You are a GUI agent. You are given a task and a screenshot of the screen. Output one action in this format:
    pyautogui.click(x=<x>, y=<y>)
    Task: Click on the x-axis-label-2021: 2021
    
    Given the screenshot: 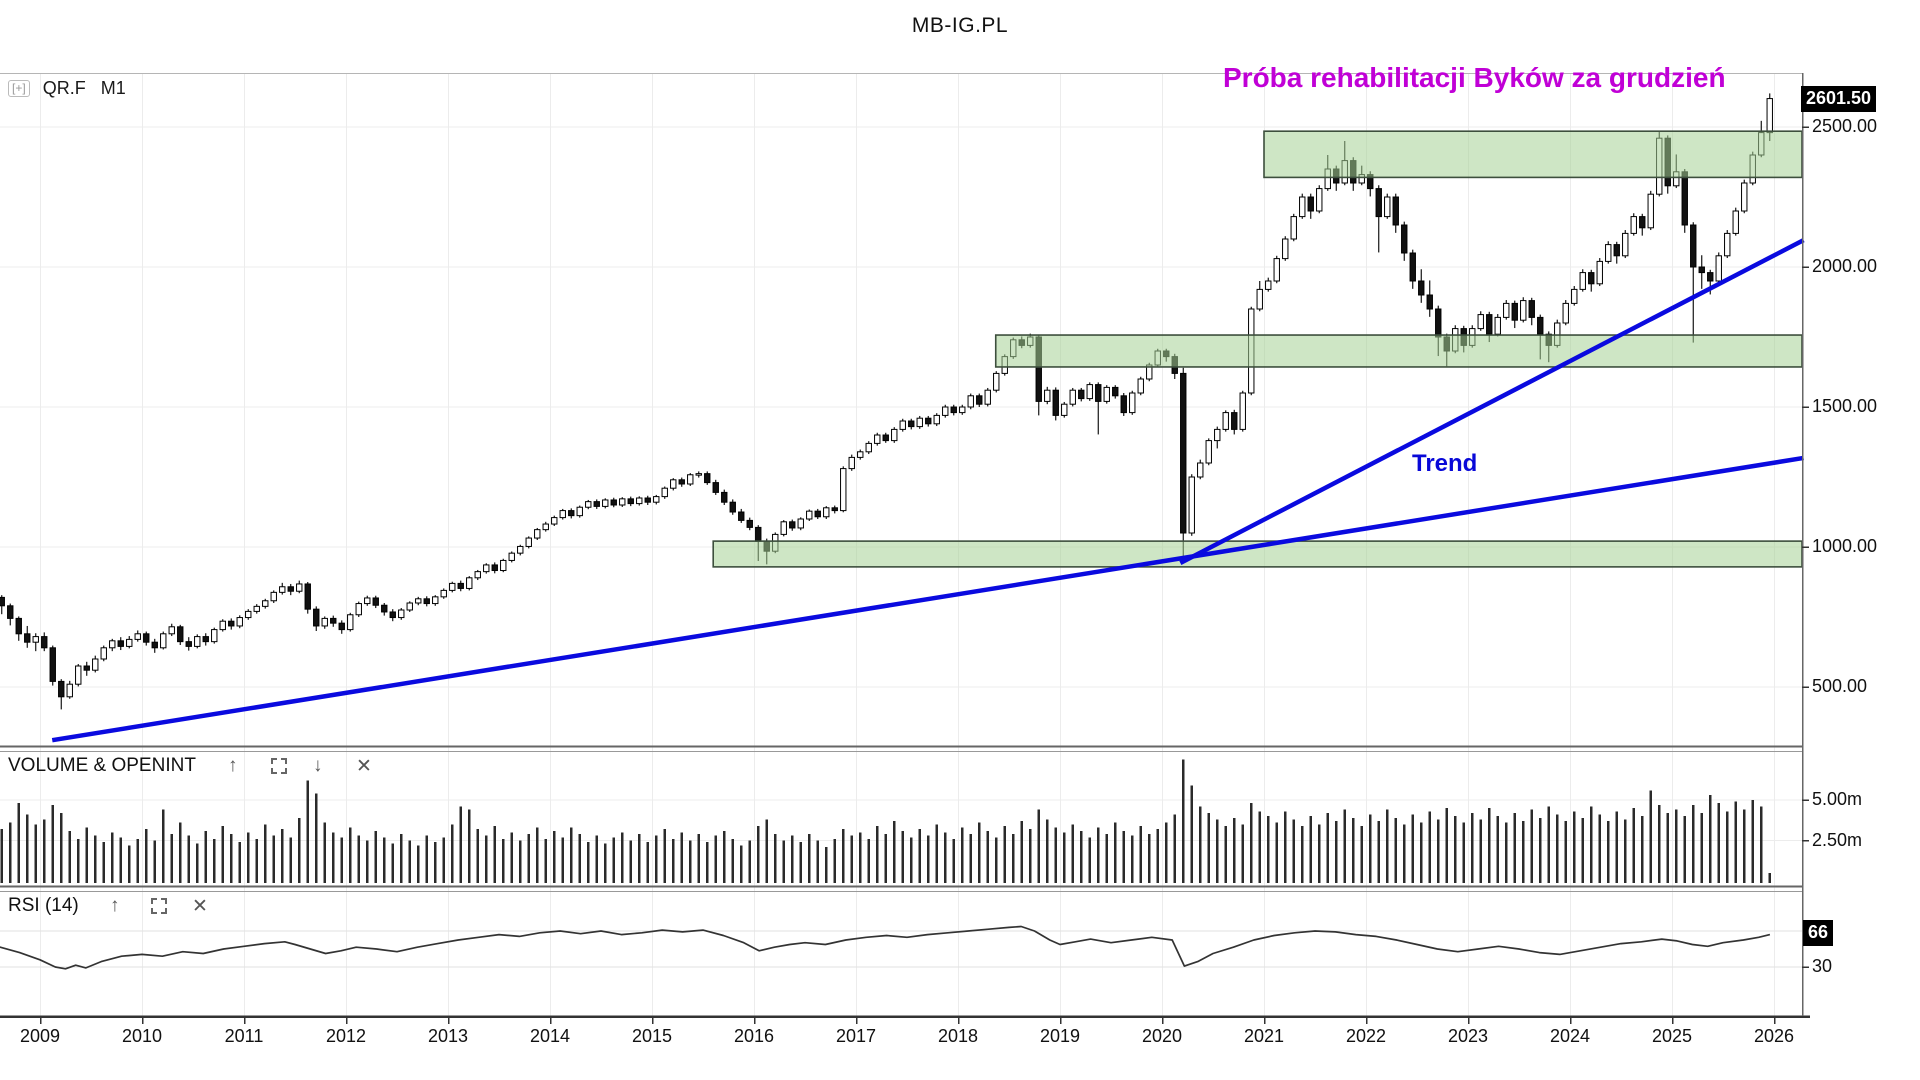 What is the action you would take?
    pyautogui.click(x=1264, y=1036)
    